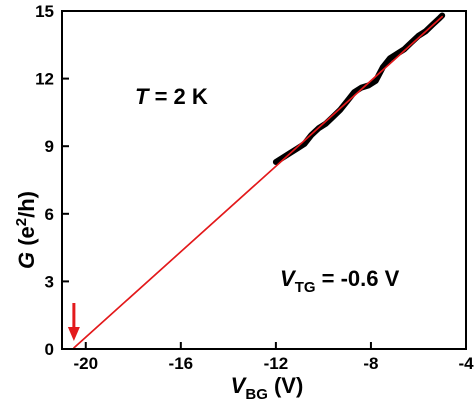  What do you see at coordinates (256, 394) in the screenshot?
I see `x-axis-label-subscript: BG` at bounding box center [256, 394].